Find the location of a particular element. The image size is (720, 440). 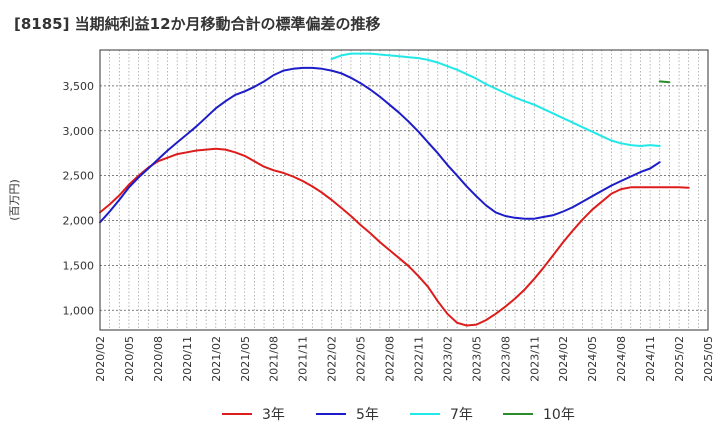

x-tick-label: 2023/11 is located at coordinates (534, 359).